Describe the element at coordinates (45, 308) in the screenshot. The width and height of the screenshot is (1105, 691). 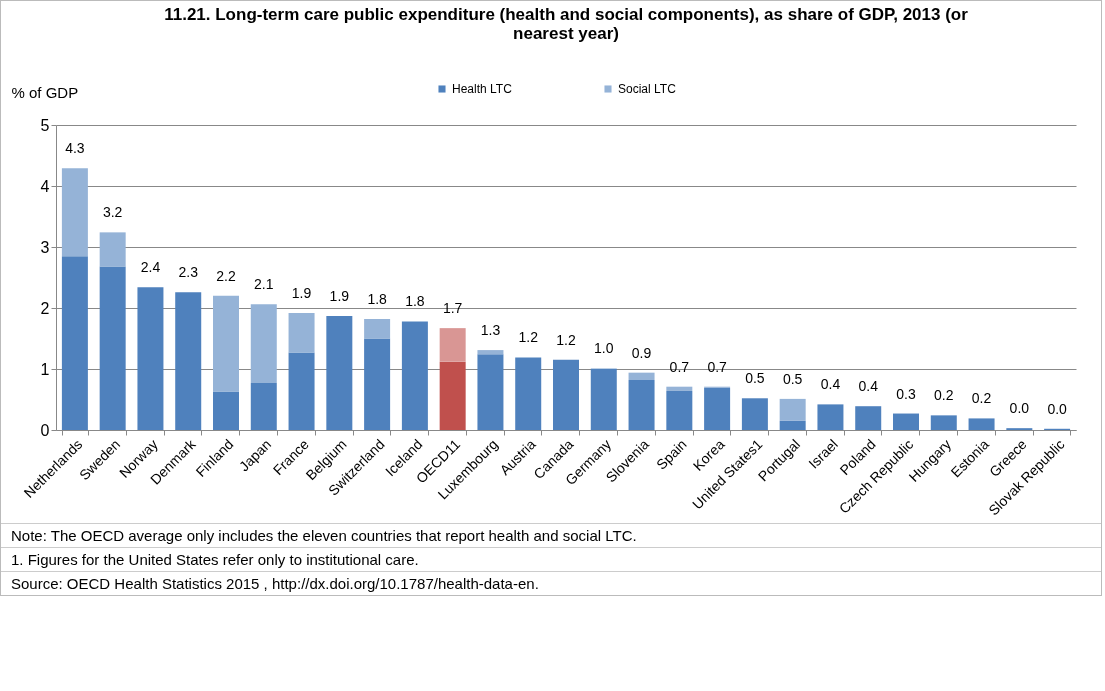
I see `y-tick-label: 2` at that location.